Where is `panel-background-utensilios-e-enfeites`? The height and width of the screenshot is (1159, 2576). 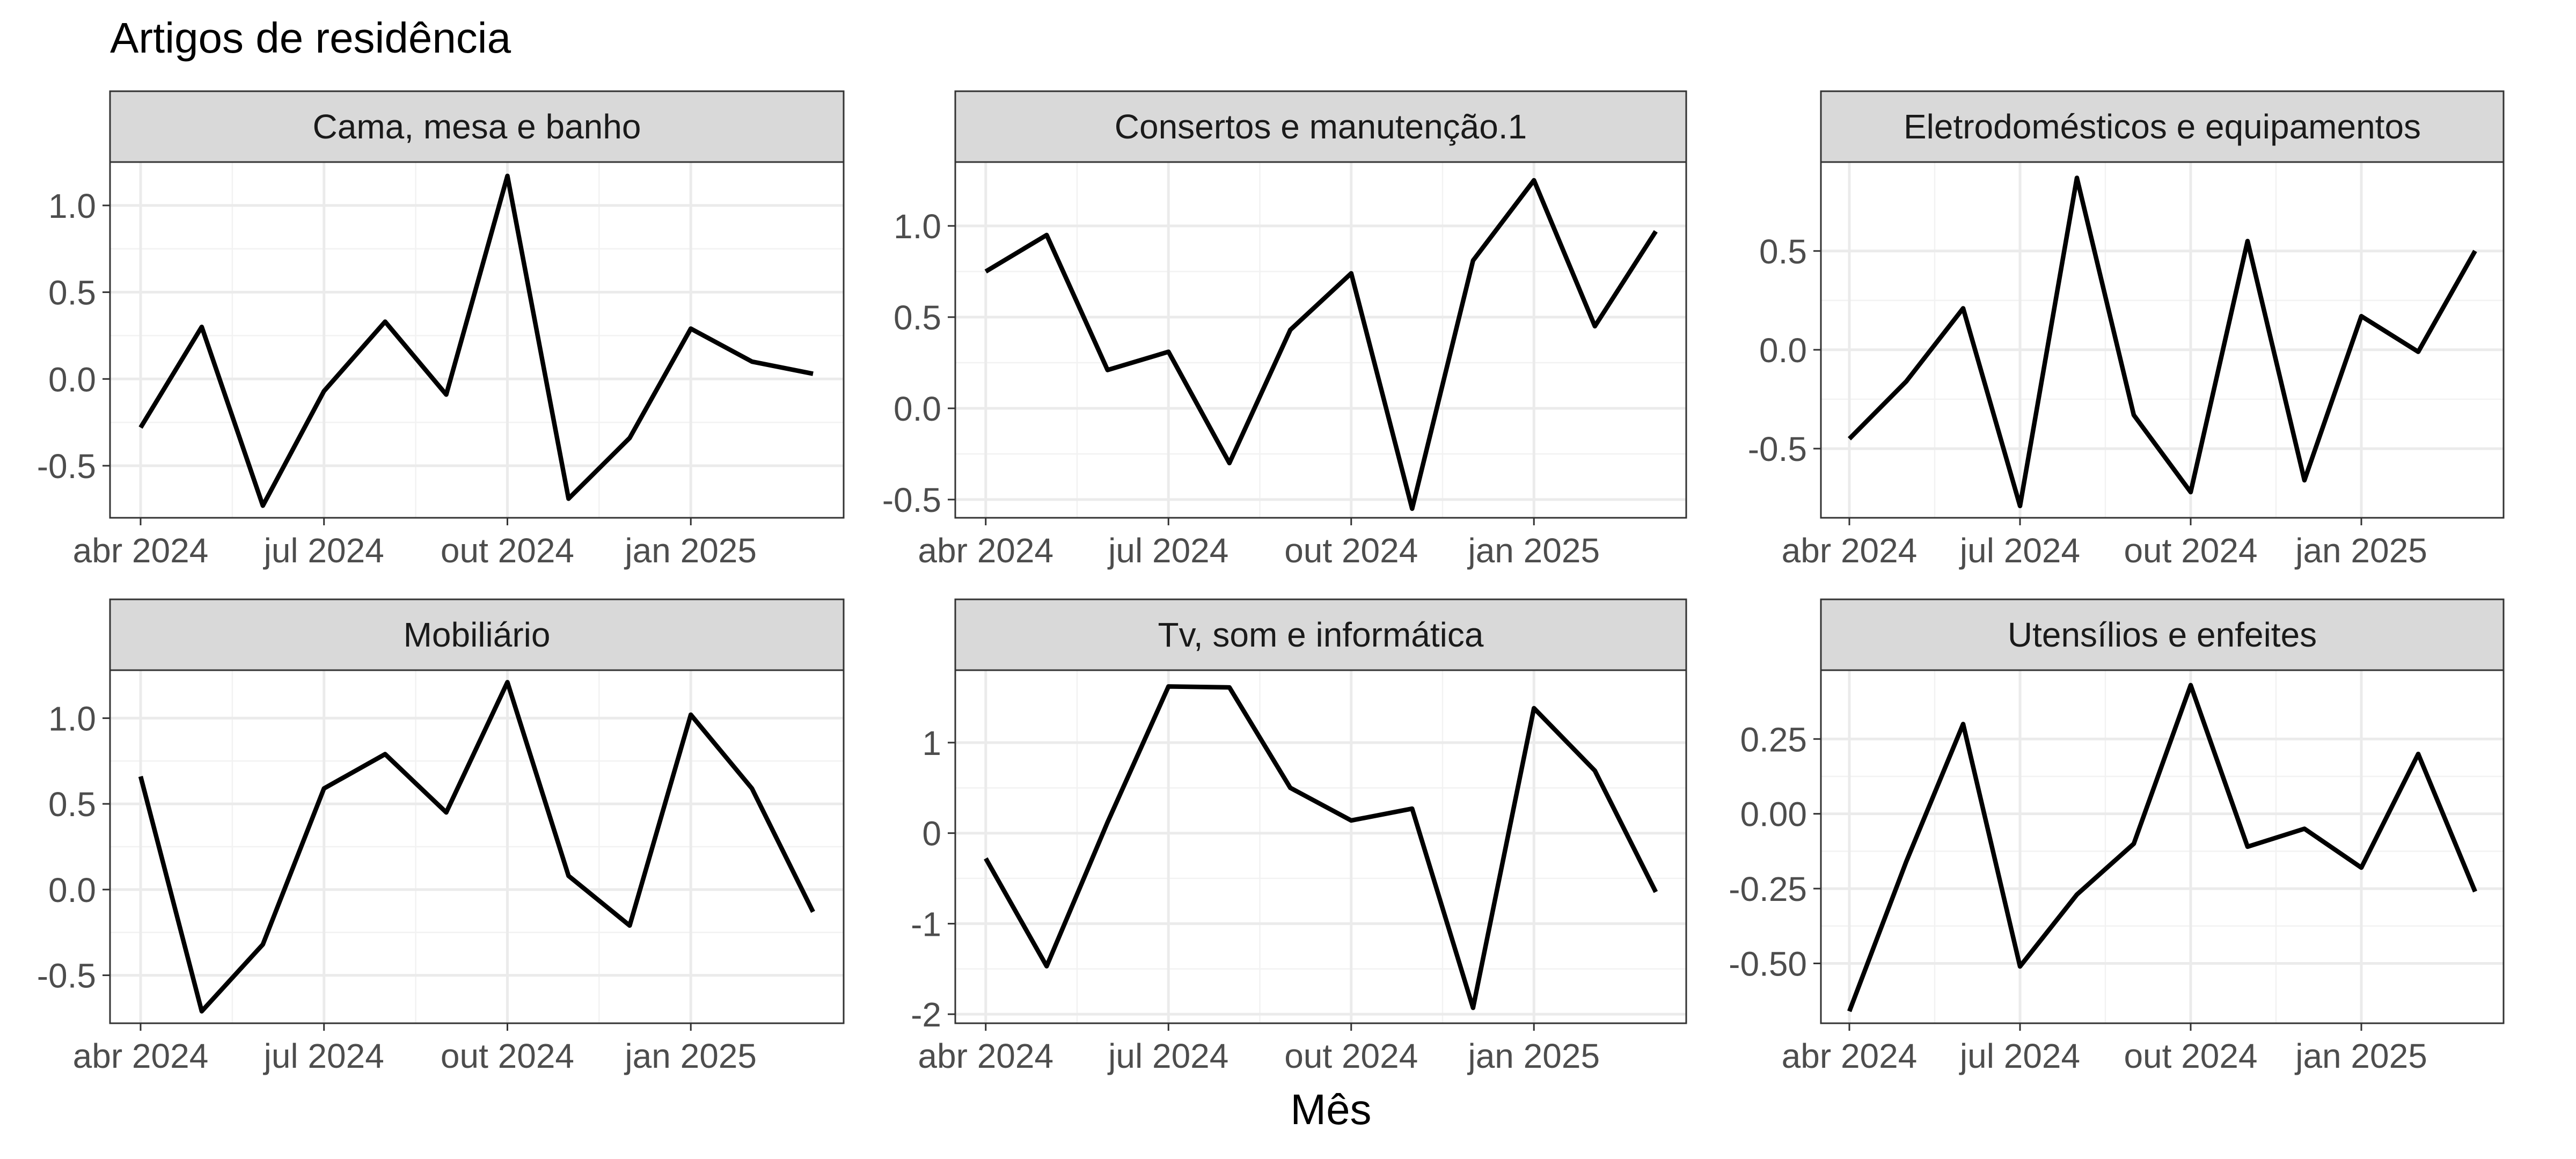
panel-background-utensilios-e-enfeites is located at coordinates (2162, 846).